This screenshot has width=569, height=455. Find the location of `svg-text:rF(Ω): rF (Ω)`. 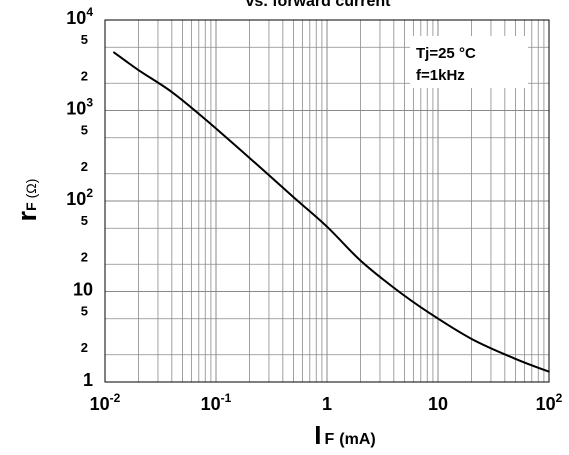

svg-text:rF(Ω): rF (Ω) is located at coordinates (27, 200).